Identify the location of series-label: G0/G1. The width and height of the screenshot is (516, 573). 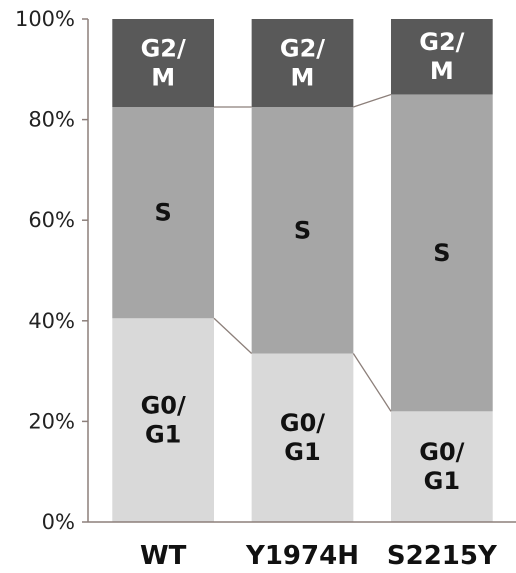
(442, 467).